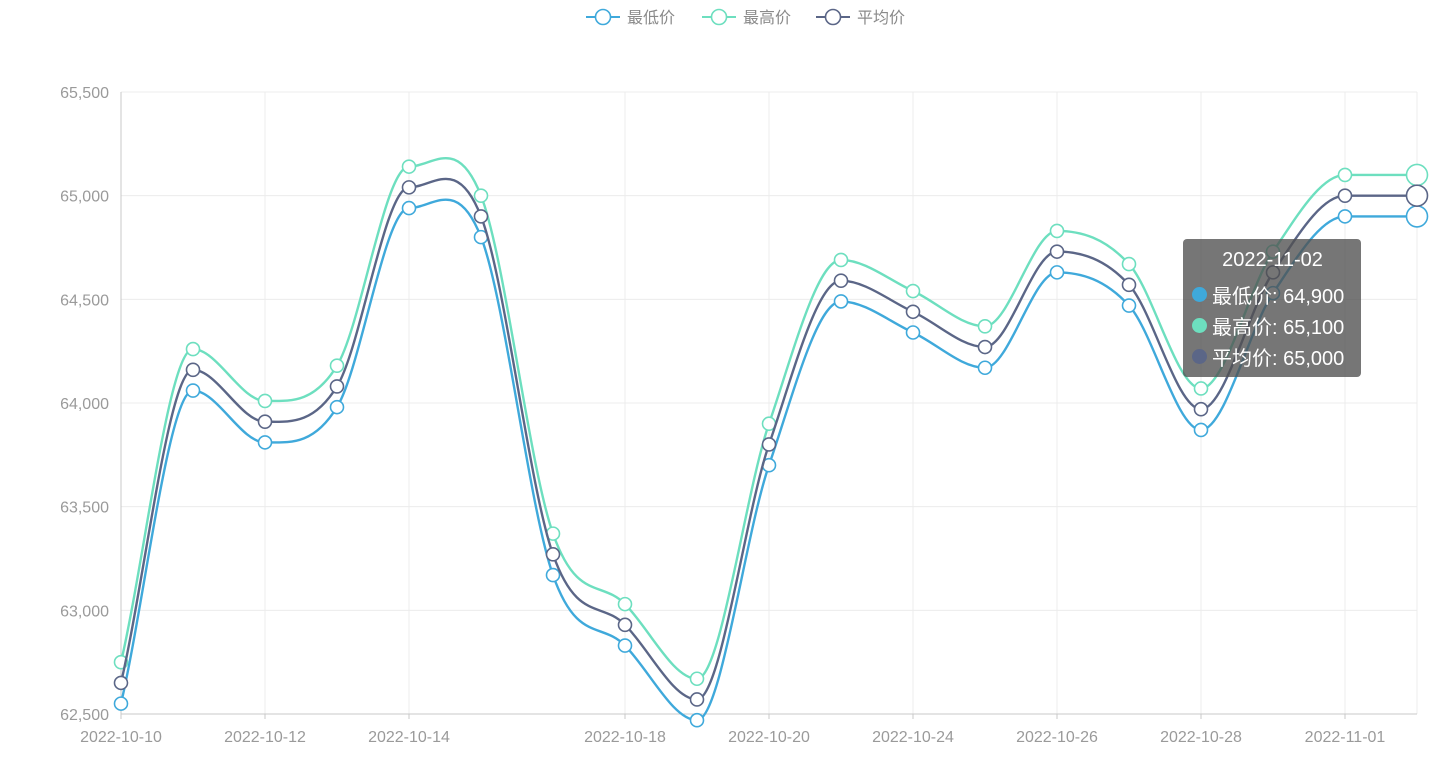 This screenshot has width=1449, height=758. I want to click on legend-item-avg: 平均价, so click(860, 17).